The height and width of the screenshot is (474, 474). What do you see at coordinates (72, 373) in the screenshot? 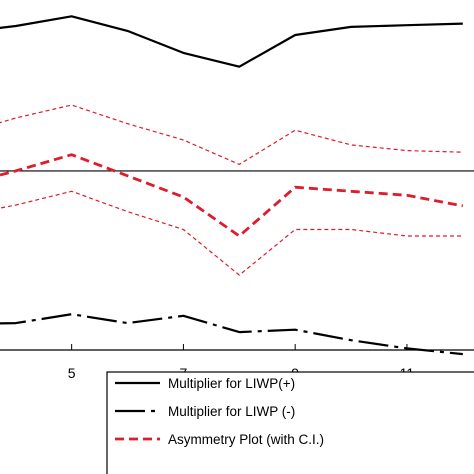
I see `x-tick-label: 5` at bounding box center [72, 373].